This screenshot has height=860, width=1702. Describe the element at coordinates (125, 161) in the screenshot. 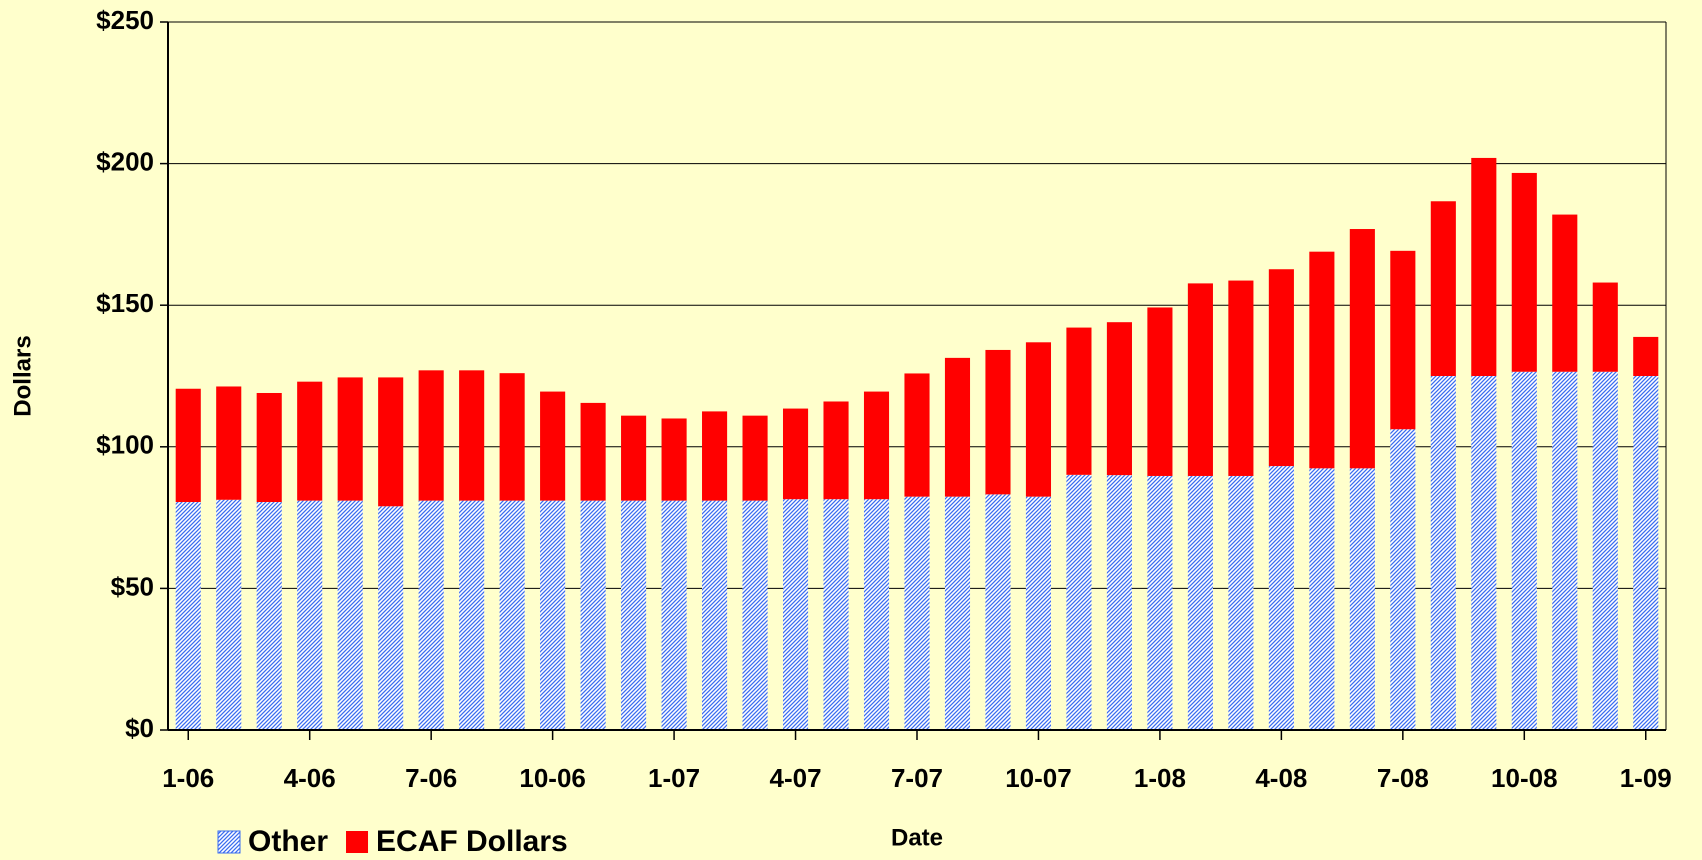

I see `y-tick-label: $200` at that location.